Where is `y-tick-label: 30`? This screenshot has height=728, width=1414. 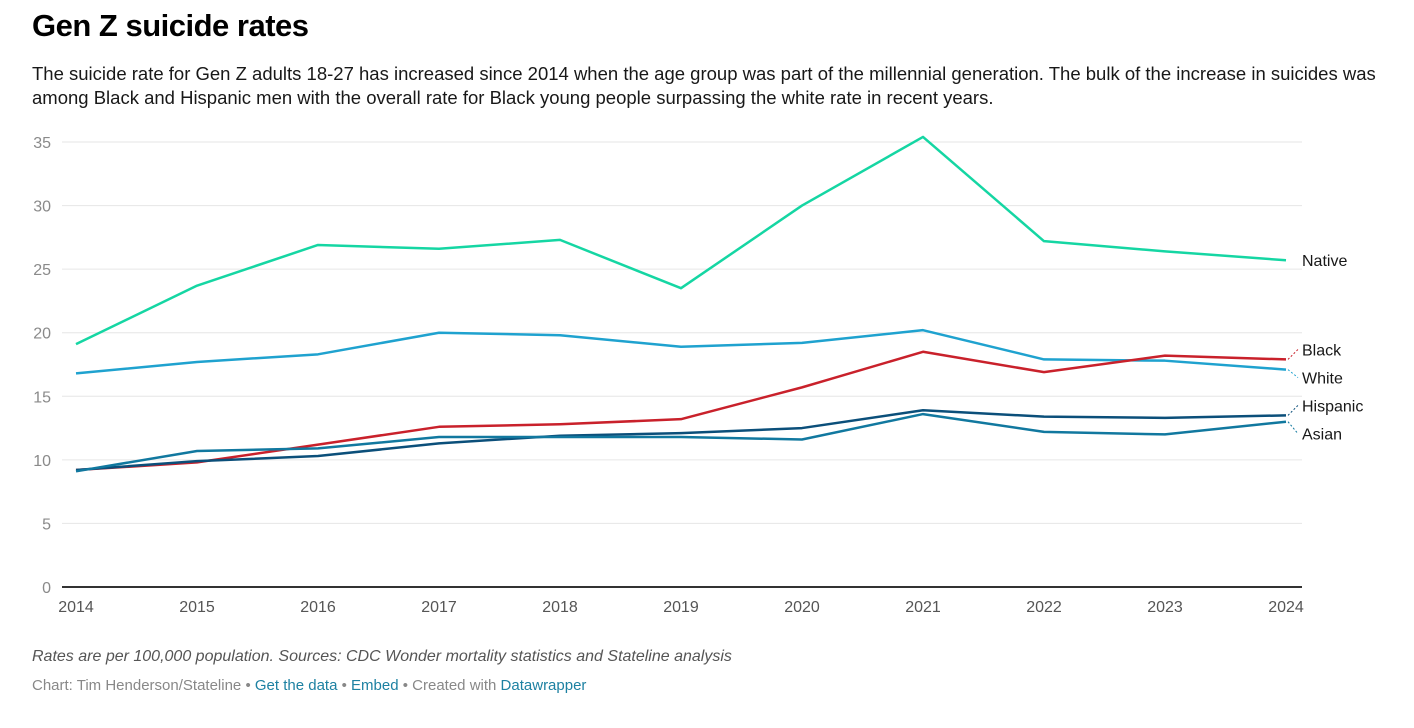 y-tick-label: 30 is located at coordinates (42, 207).